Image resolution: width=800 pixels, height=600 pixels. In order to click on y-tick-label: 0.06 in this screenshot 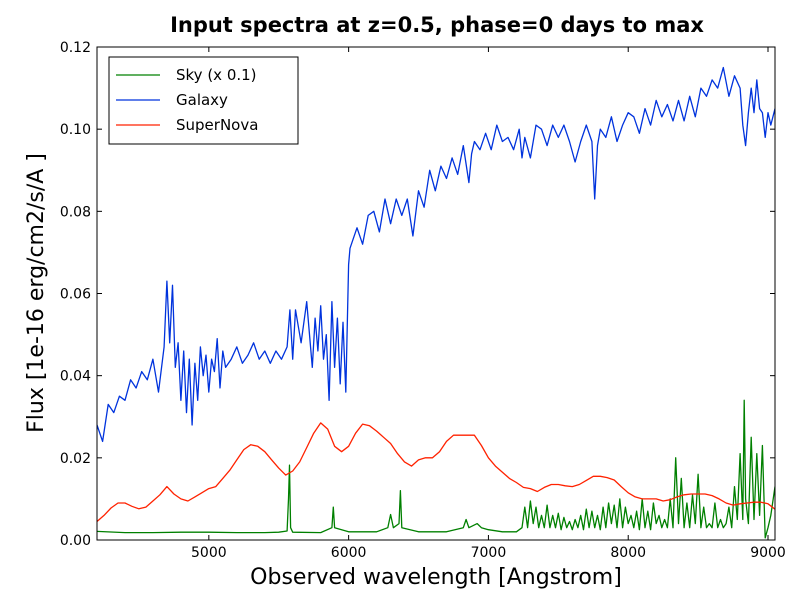, I will do `click(75, 295)`.